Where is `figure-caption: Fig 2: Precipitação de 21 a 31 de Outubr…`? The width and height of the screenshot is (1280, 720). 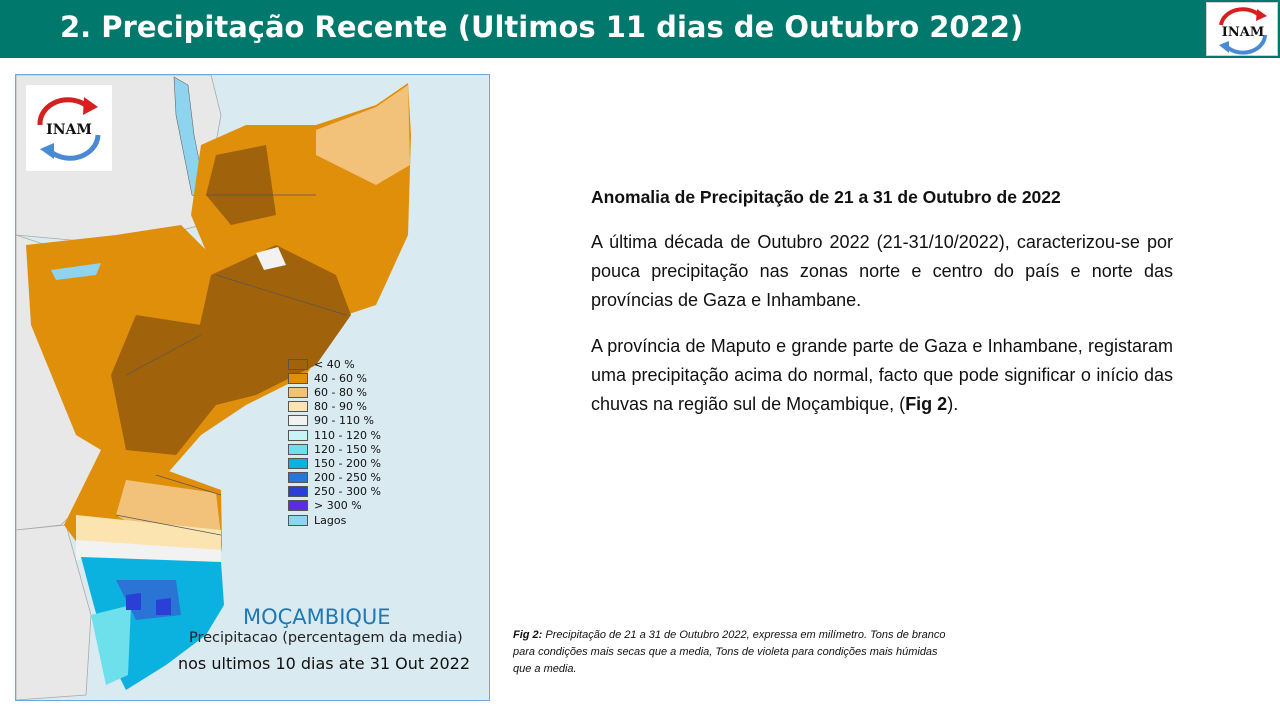
figure-caption: Fig 2: Precipitação de 21 a 31 de Outubr… is located at coordinates (733, 652).